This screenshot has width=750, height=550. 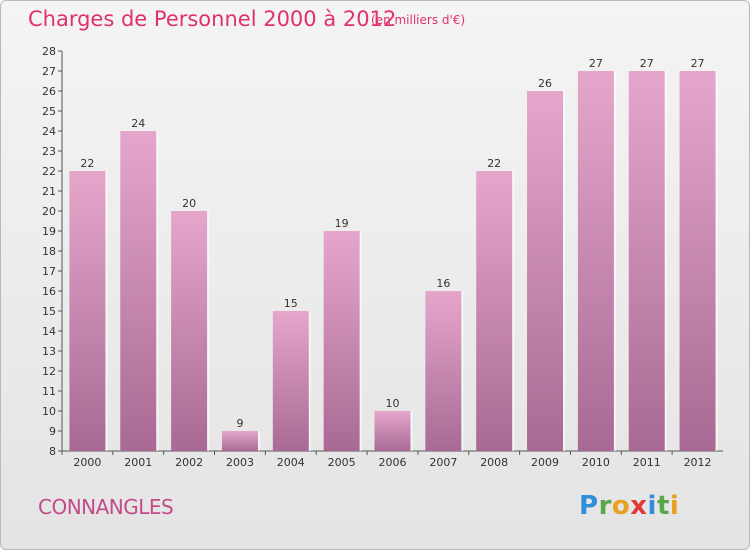 I want to click on x-tick-label: 2003, so click(x=240, y=462).